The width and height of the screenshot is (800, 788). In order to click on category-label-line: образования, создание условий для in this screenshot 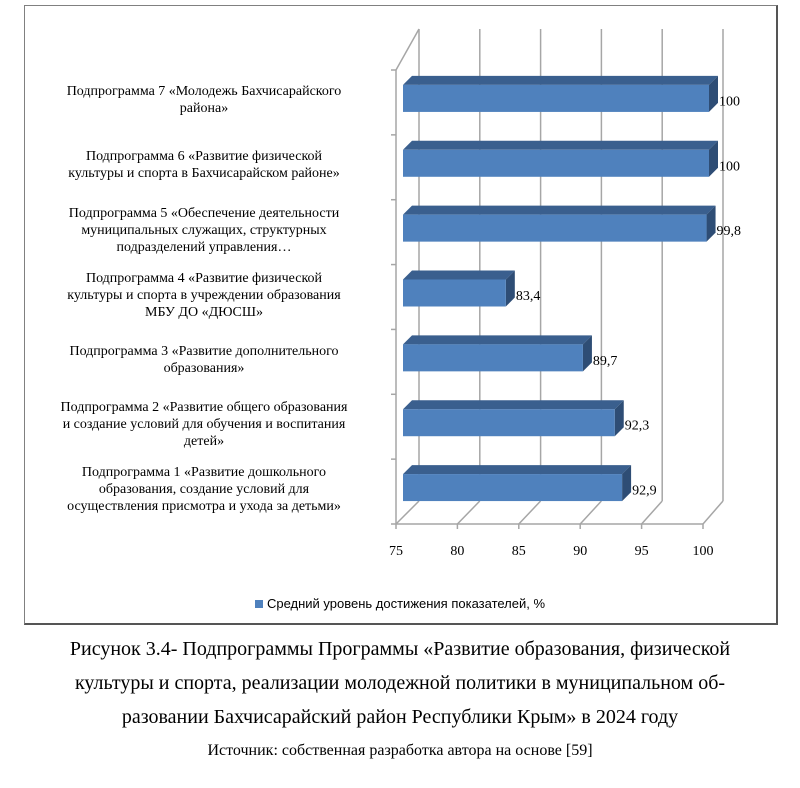, I will do `click(204, 490)`.